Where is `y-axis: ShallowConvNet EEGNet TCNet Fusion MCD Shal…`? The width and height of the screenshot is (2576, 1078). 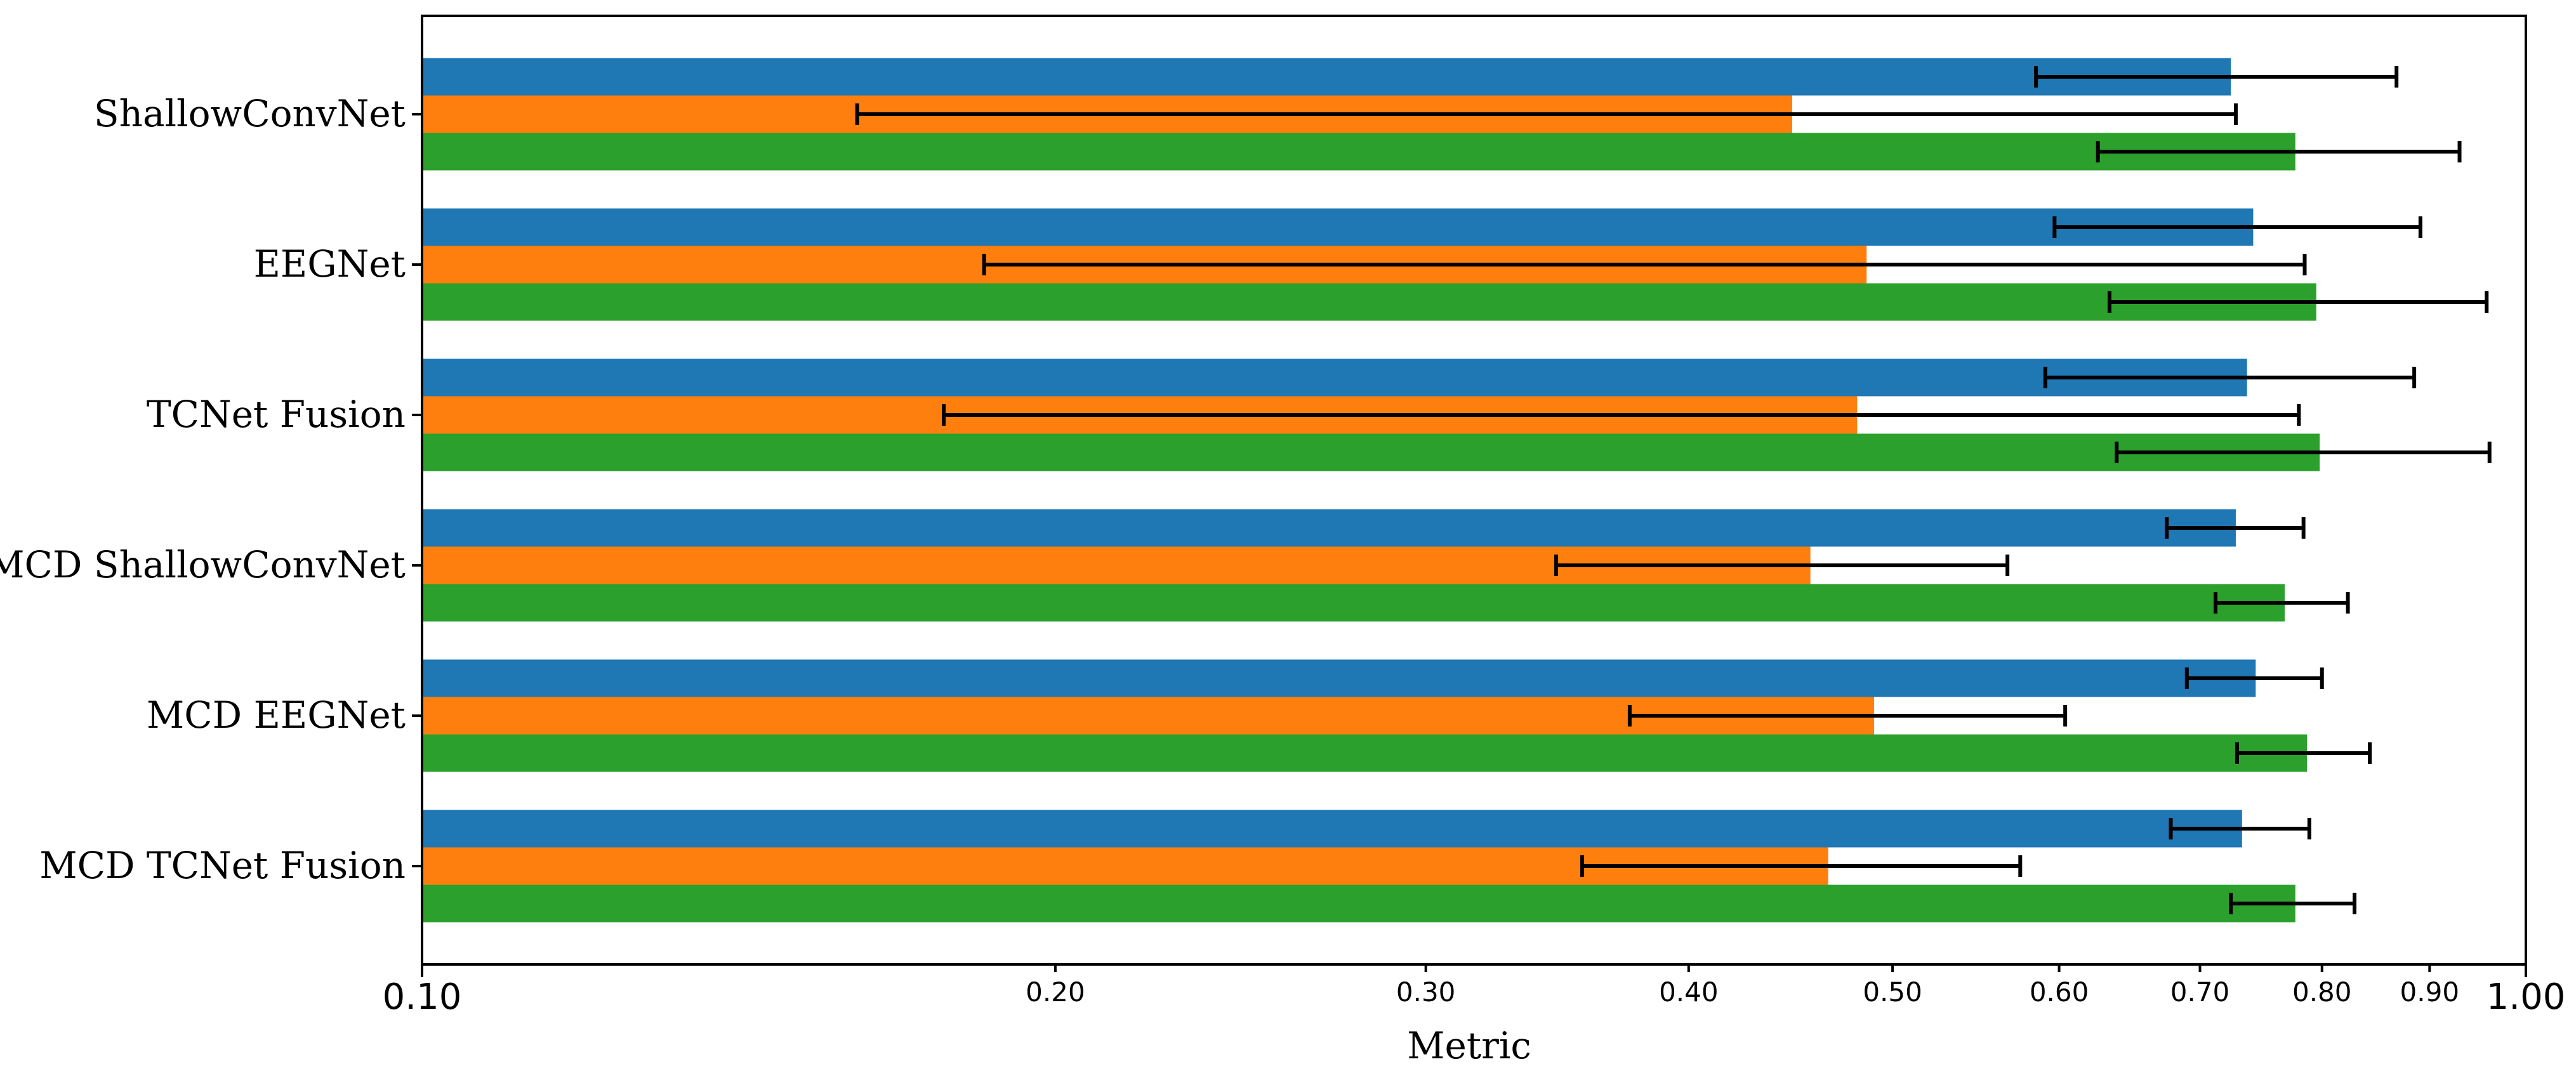
y-axis: ShallowConvNet EEGNet TCNet Fusion MCD Shal… is located at coordinates (211, 490).